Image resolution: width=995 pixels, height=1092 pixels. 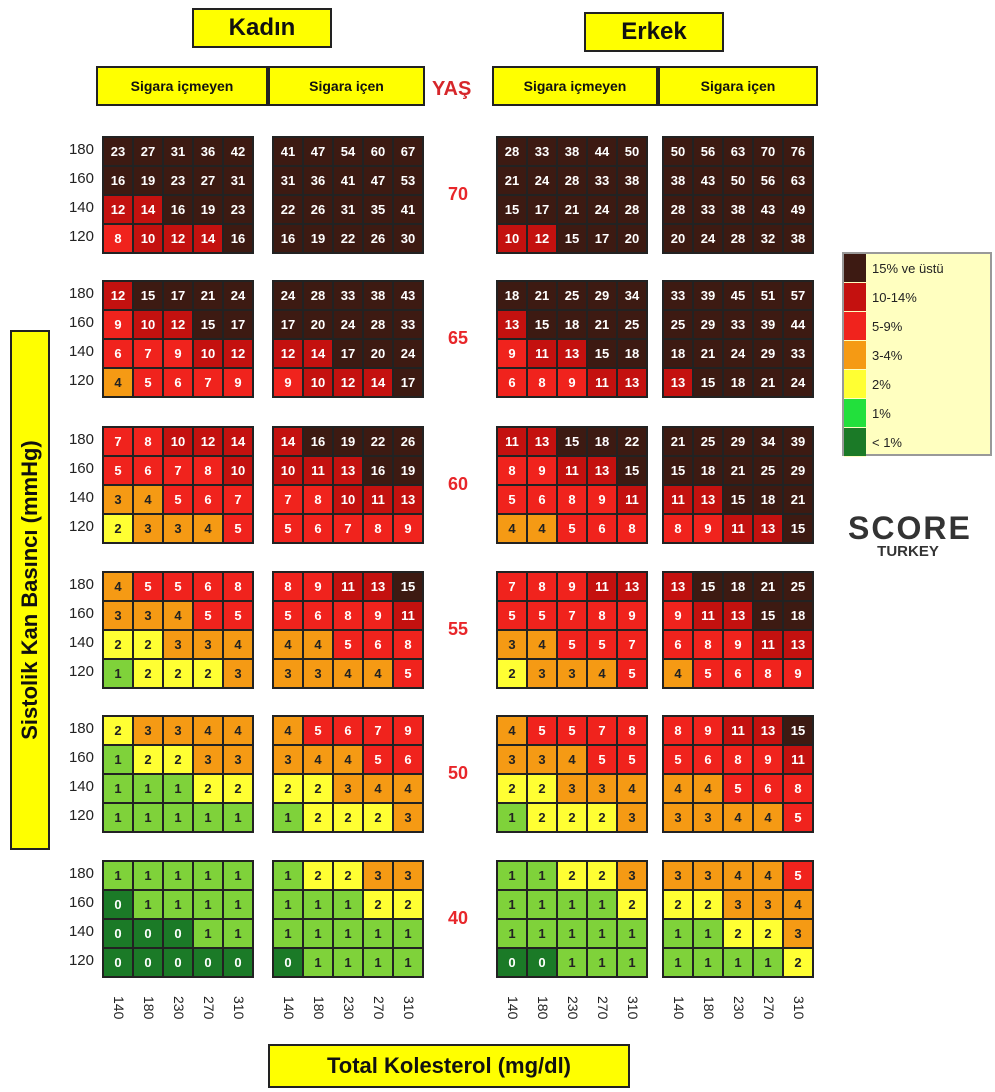 What do you see at coordinates (678, 151) in the screenshot?
I see `risk-cell: 50` at bounding box center [678, 151].